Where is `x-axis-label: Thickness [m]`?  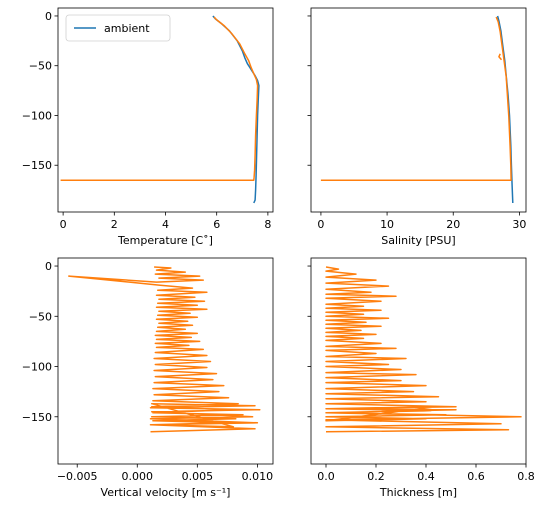
x-axis-label: Thickness [m] is located at coordinates (418, 492).